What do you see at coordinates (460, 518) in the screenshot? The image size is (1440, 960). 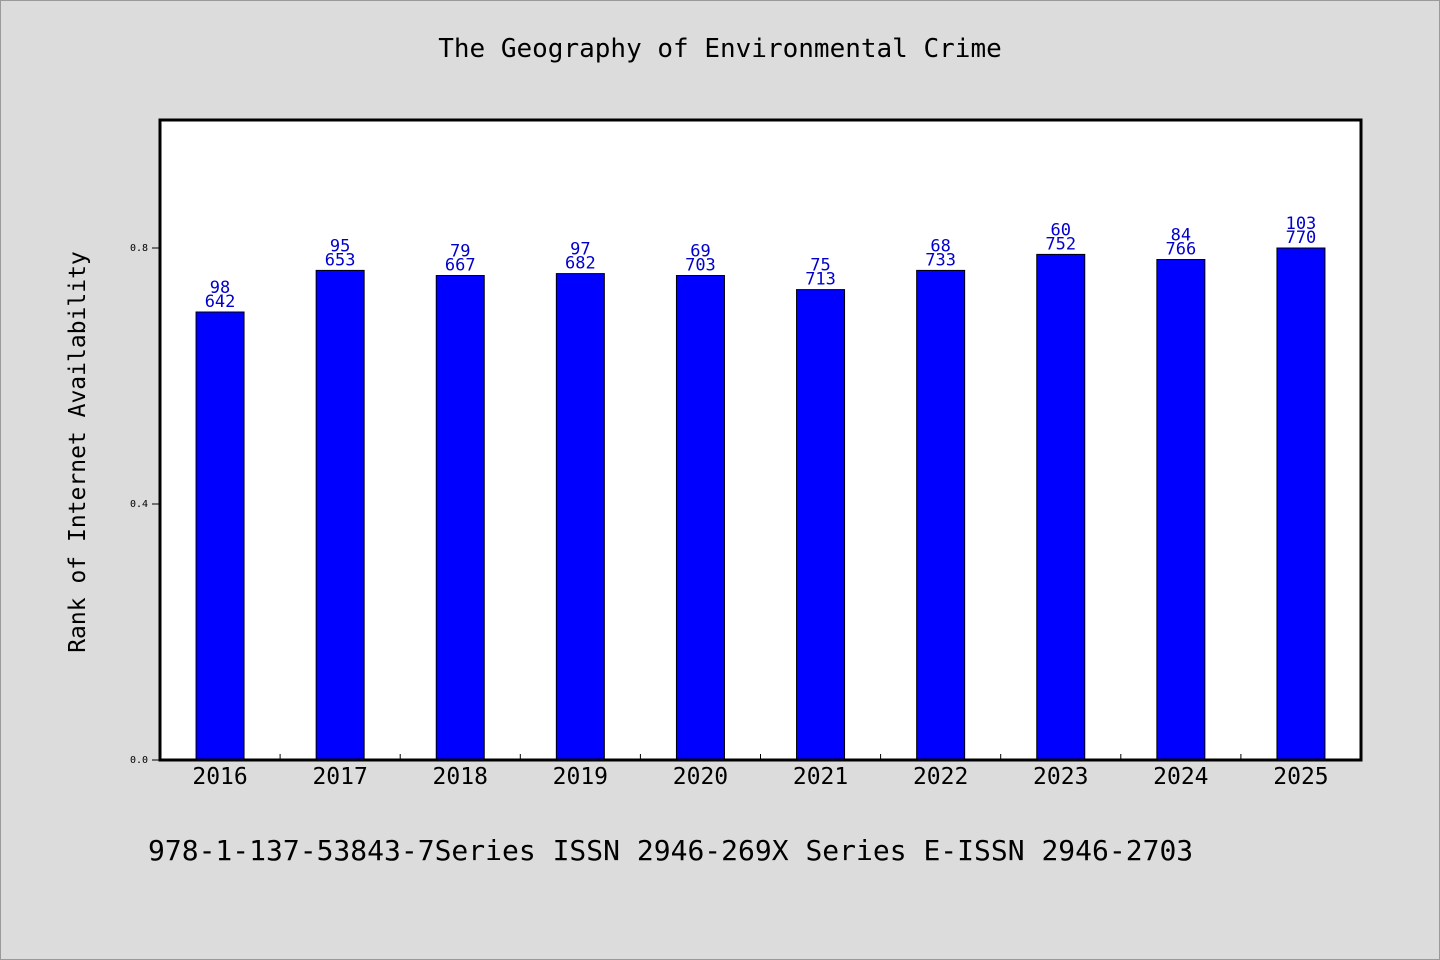 I see `bar-2018` at bounding box center [460, 518].